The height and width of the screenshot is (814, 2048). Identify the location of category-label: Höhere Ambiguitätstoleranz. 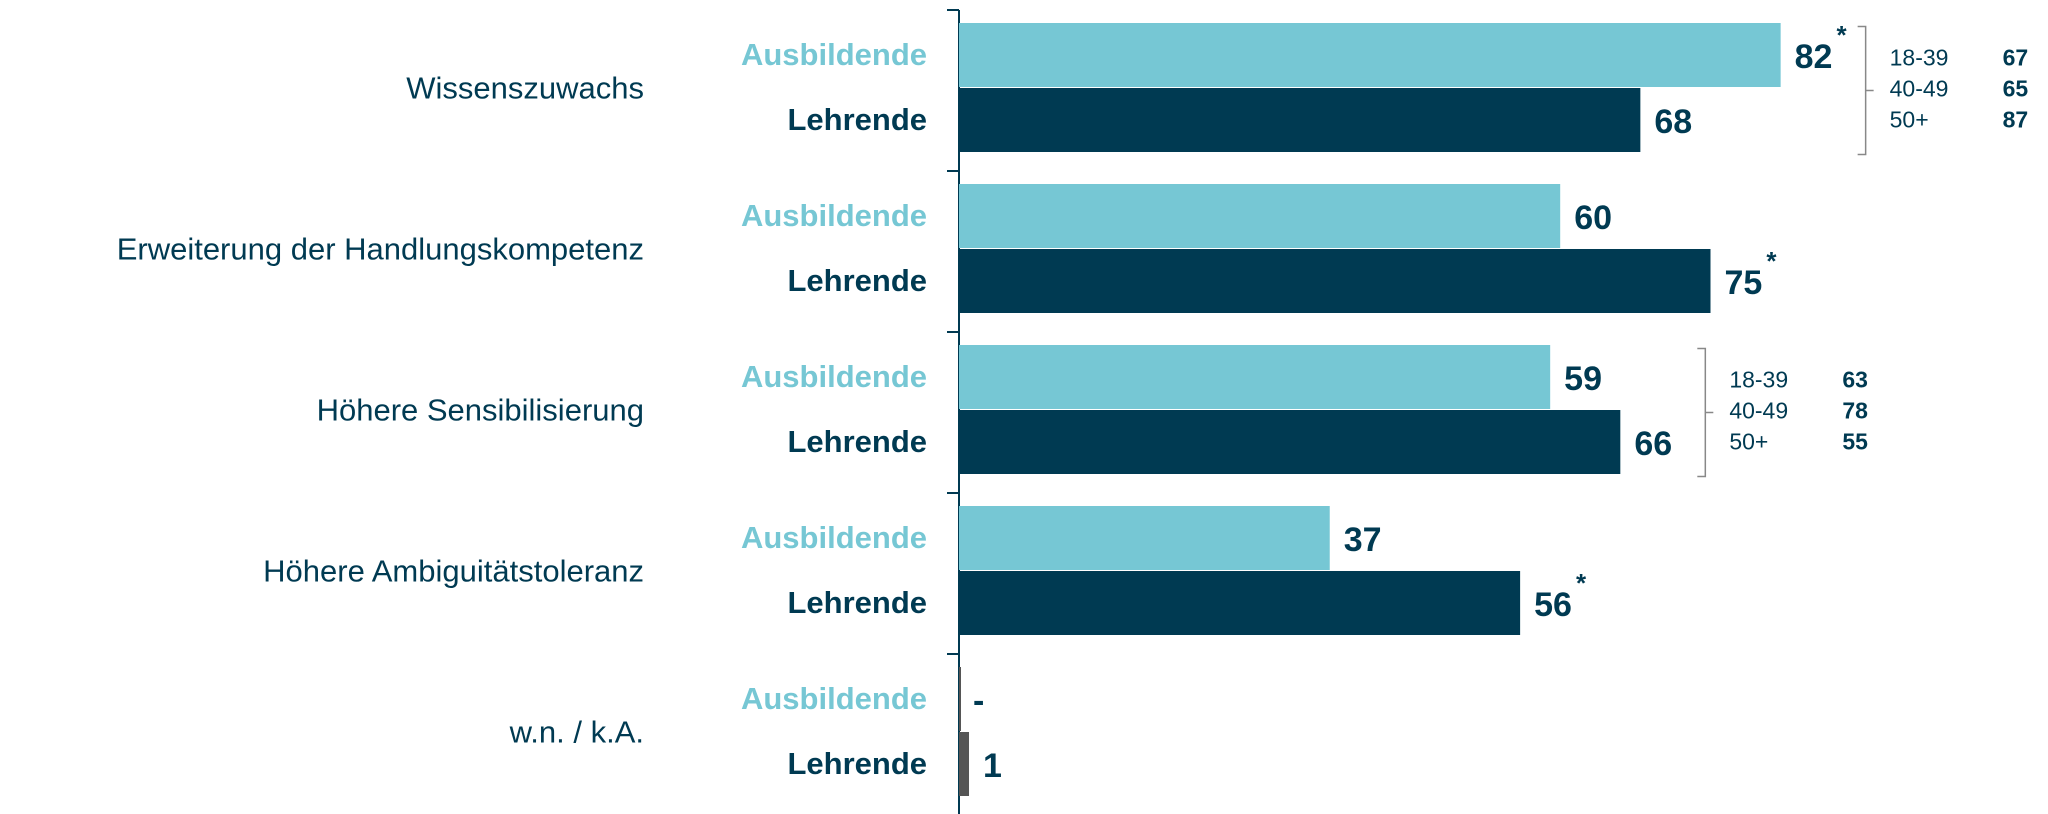
(453, 571).